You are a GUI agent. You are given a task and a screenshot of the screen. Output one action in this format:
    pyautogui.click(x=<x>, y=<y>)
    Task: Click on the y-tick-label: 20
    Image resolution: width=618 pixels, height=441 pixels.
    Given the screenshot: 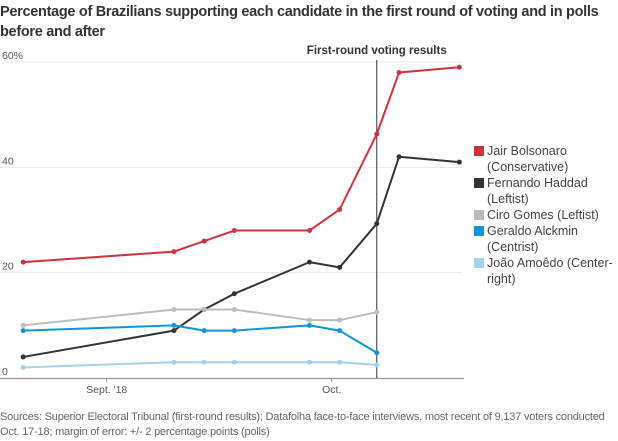 What is the action you would take?
    pyautogui.click(x=8, y=267)
    